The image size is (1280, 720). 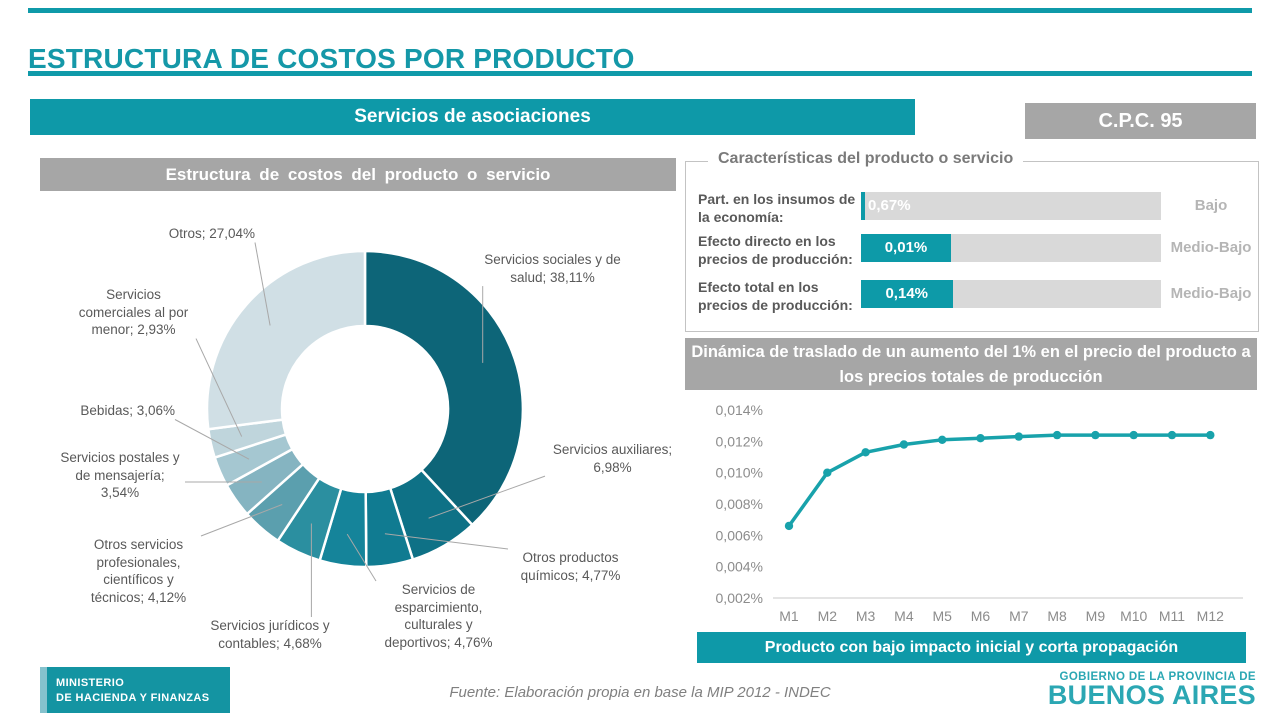 I want to click on x-axis-tick-label: M9, so click(x=1096, y=616).